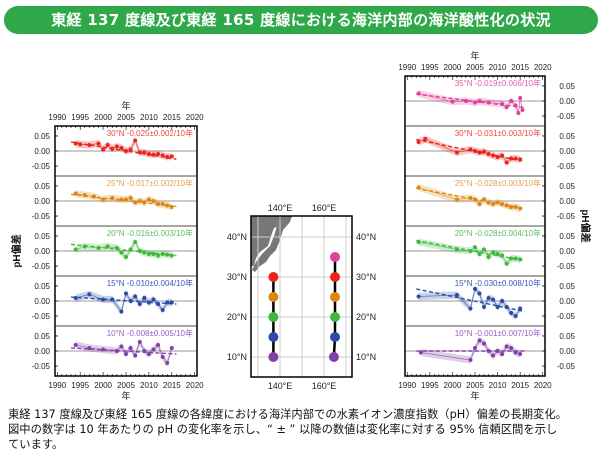  Describe the element at coordinates (273, 357) in the screenshot. I see `station-marker-10n` at that location.